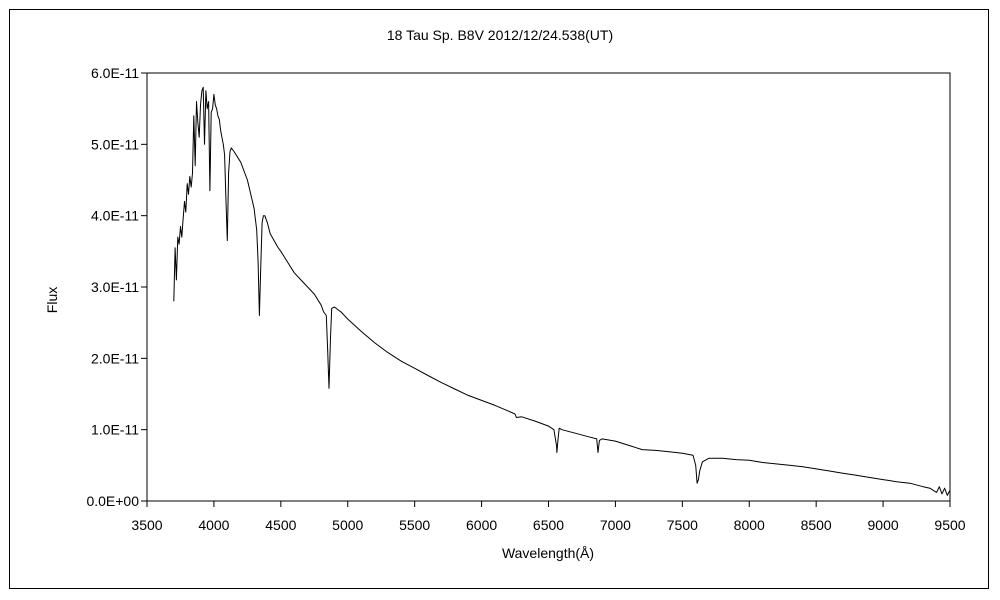  I want to click on y-tick-label: 5.0E-11, so click(115, 144).